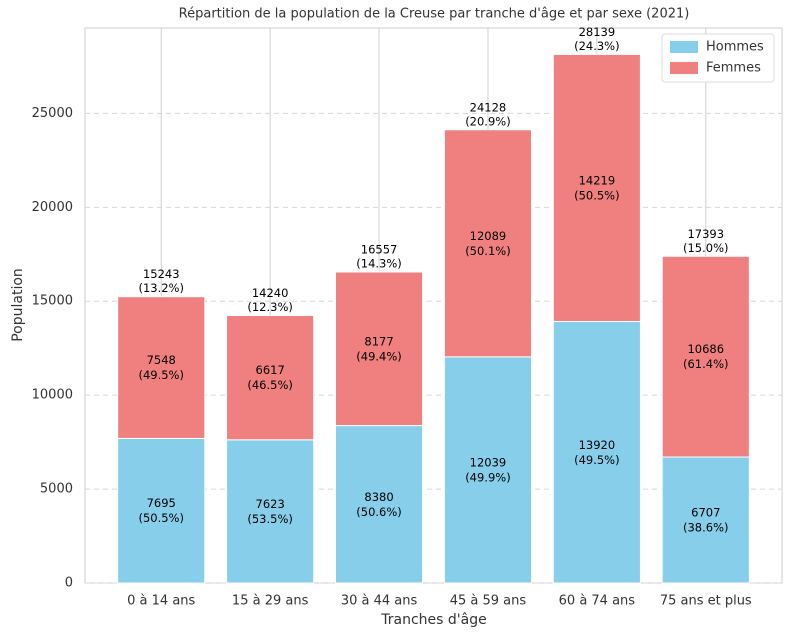  I want to click on total-share-label: (15.0%), so click(706, 248).